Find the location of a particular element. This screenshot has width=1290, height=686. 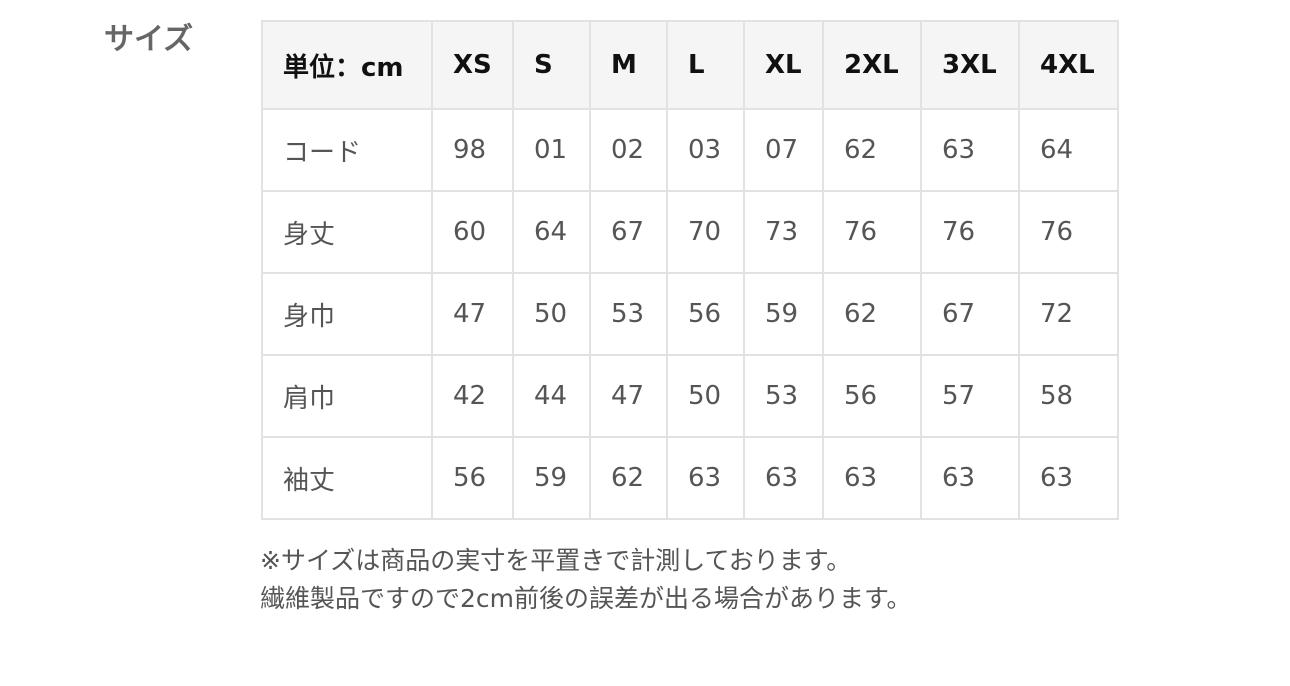

column-header: 4XL is located at coordinates (1068, 65).